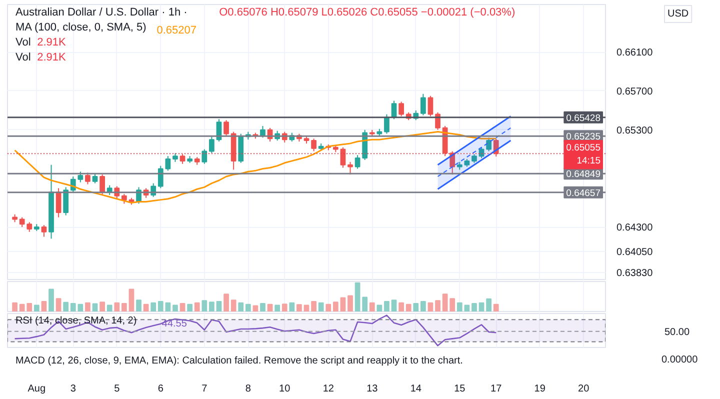  What do you see at coordinates (584, 389) in the screenshot?
I see `x-tick-label: 20` at bounding box center [584, 389].